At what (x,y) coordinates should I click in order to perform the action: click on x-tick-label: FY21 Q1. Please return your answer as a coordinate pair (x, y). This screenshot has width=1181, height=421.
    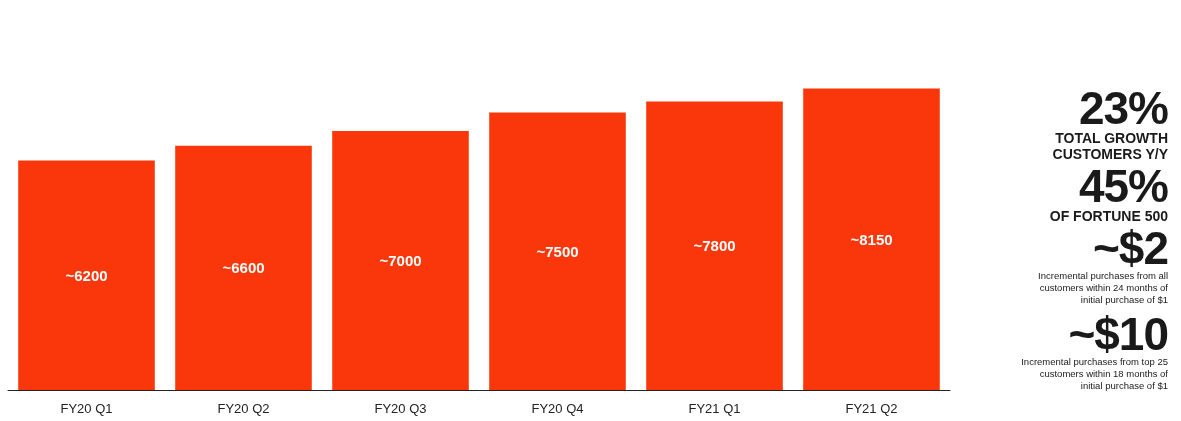
    Looking at the image, I should click on (714, 408).